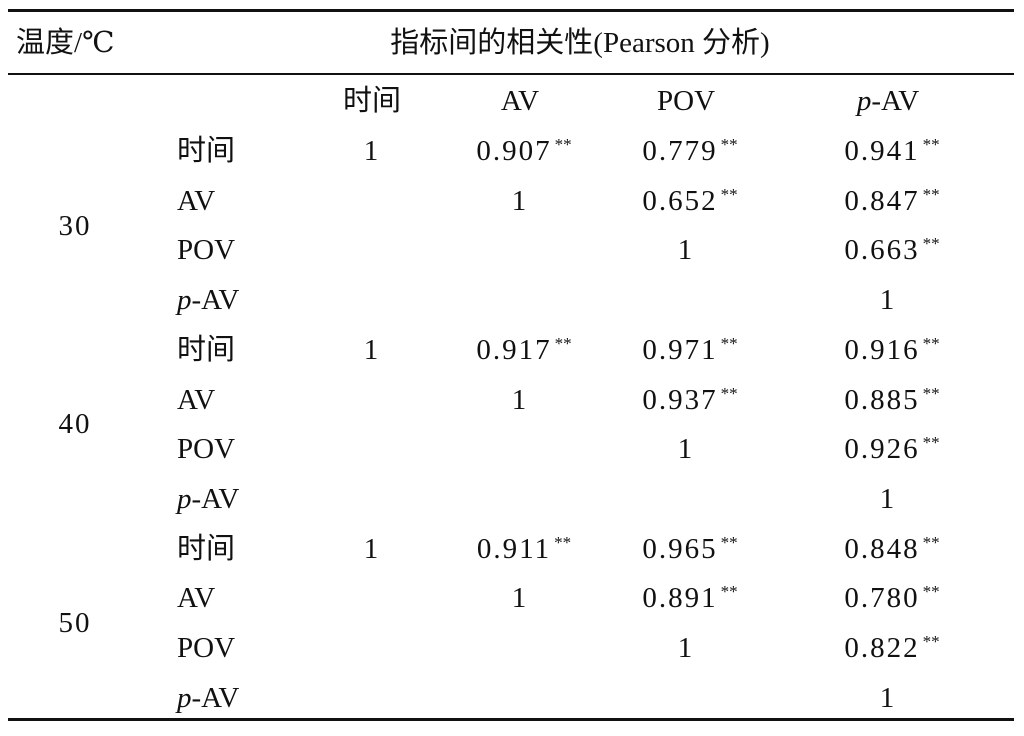 The height and width of the screenshot is (736, 1024). Describe the element at coordinates (65, 43) in the screenshot. I see `temperature-header: 温度/℃` at that location.